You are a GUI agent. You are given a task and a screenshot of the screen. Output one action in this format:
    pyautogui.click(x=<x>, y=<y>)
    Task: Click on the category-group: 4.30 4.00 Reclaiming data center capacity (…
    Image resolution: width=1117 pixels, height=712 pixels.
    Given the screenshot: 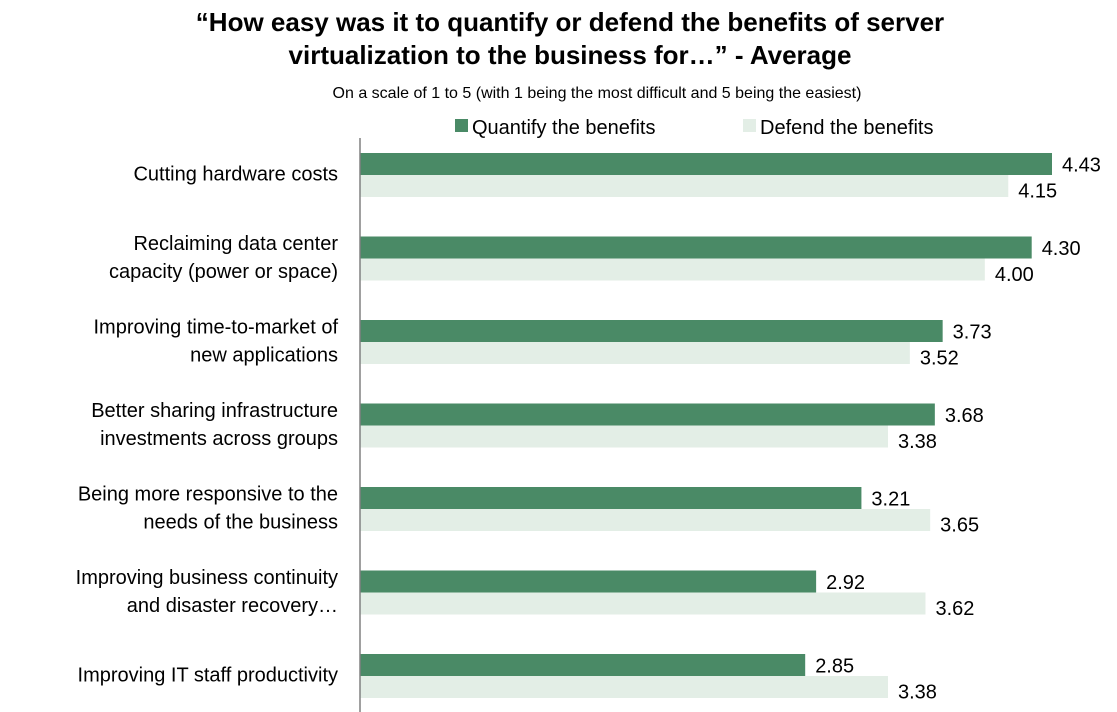 What is the action you would take?
    pyautogui.click(x=595, y=259)
    